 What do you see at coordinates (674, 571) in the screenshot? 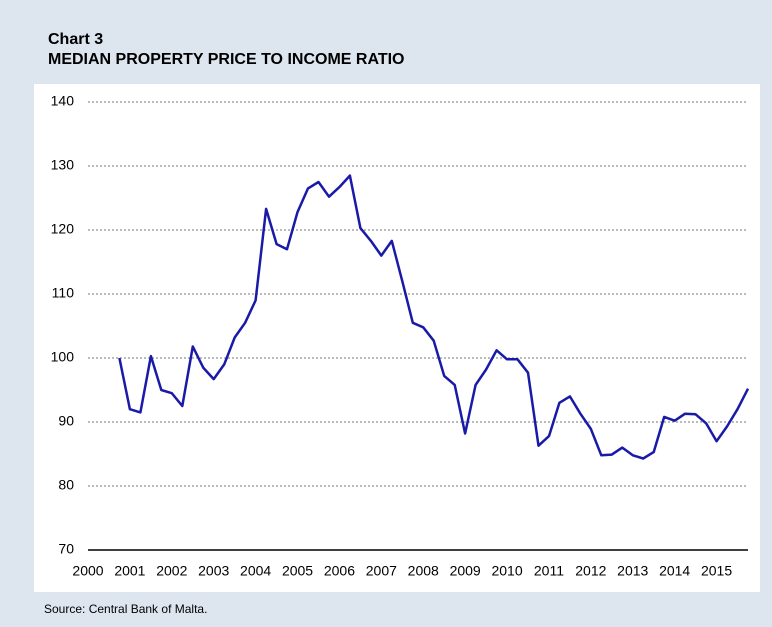
I see `x-tick-label: 2014` at bounding box center [674, 571].